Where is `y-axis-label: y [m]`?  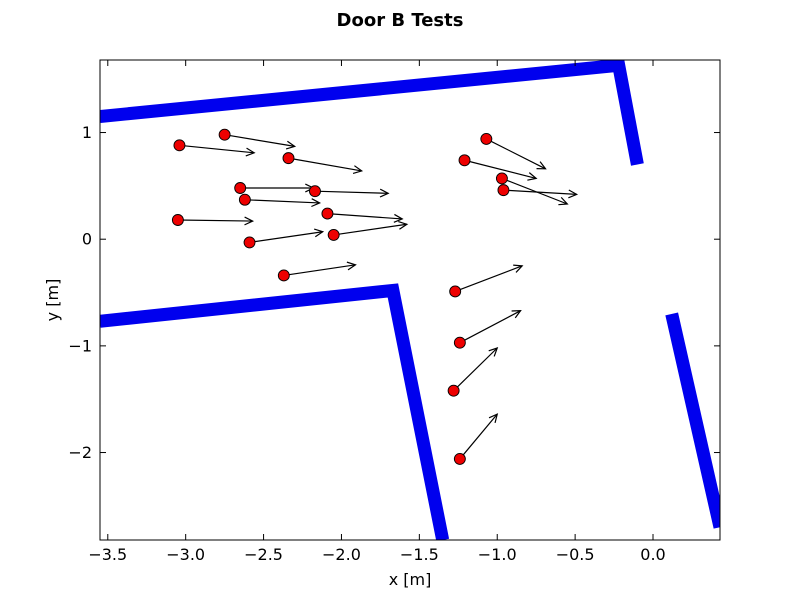 y-axis-label: y [m] is located at coordinates (52, 300).